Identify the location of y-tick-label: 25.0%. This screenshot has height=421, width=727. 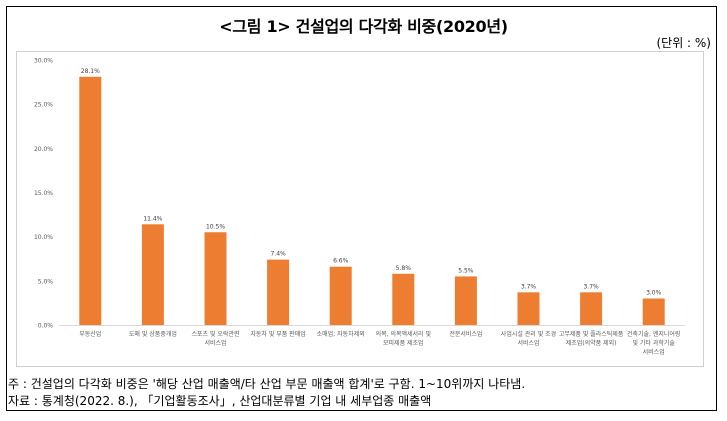
(43, 105).